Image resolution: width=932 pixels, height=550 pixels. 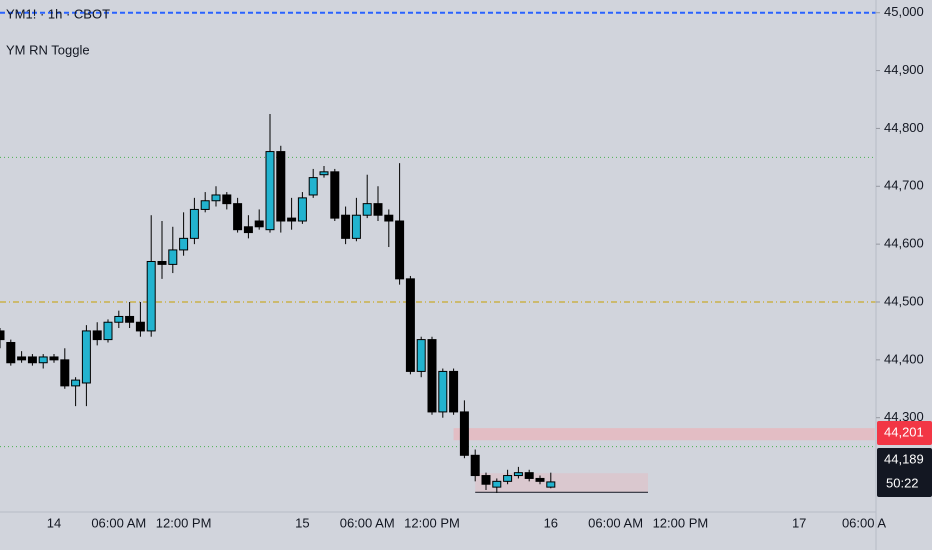 What do you see at coordinates (904, 185) in the screenshot?
I see `y-tick-label: 44,700` at bounding box center [904, 185].